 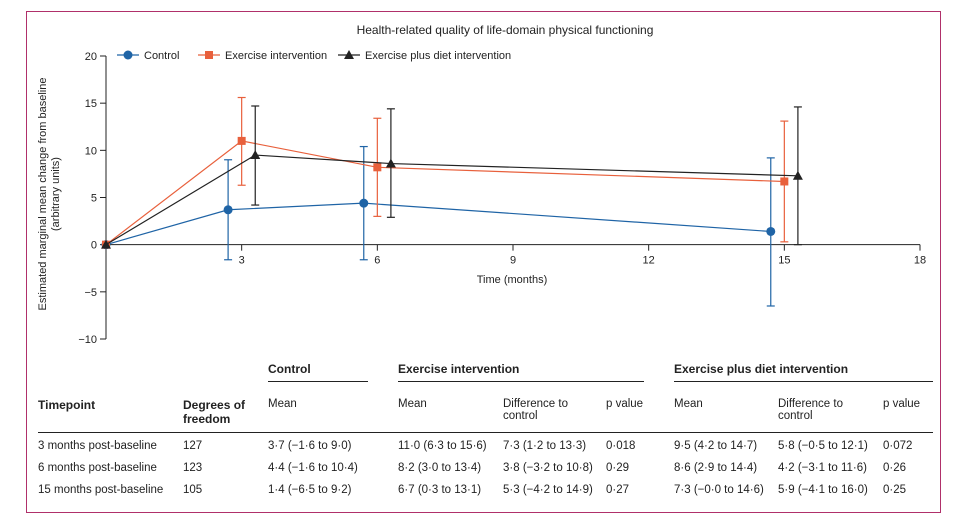 I want to click on group-control-rule, so click(x=318, y=381).